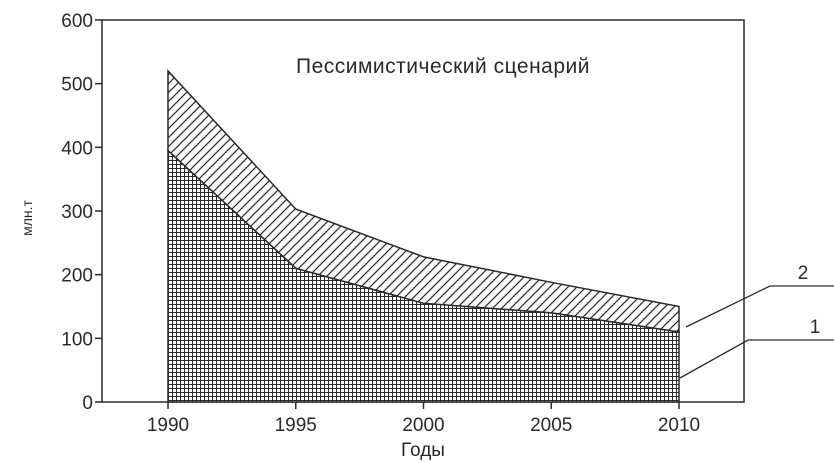 The width and height of the screenshot is (834, 462). I want to click on y-tick-label: 200, so click(77, 276).